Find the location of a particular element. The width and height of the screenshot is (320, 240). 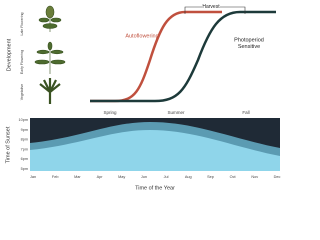

stage-label: Early Flowering is located at coordinates (22, 62).